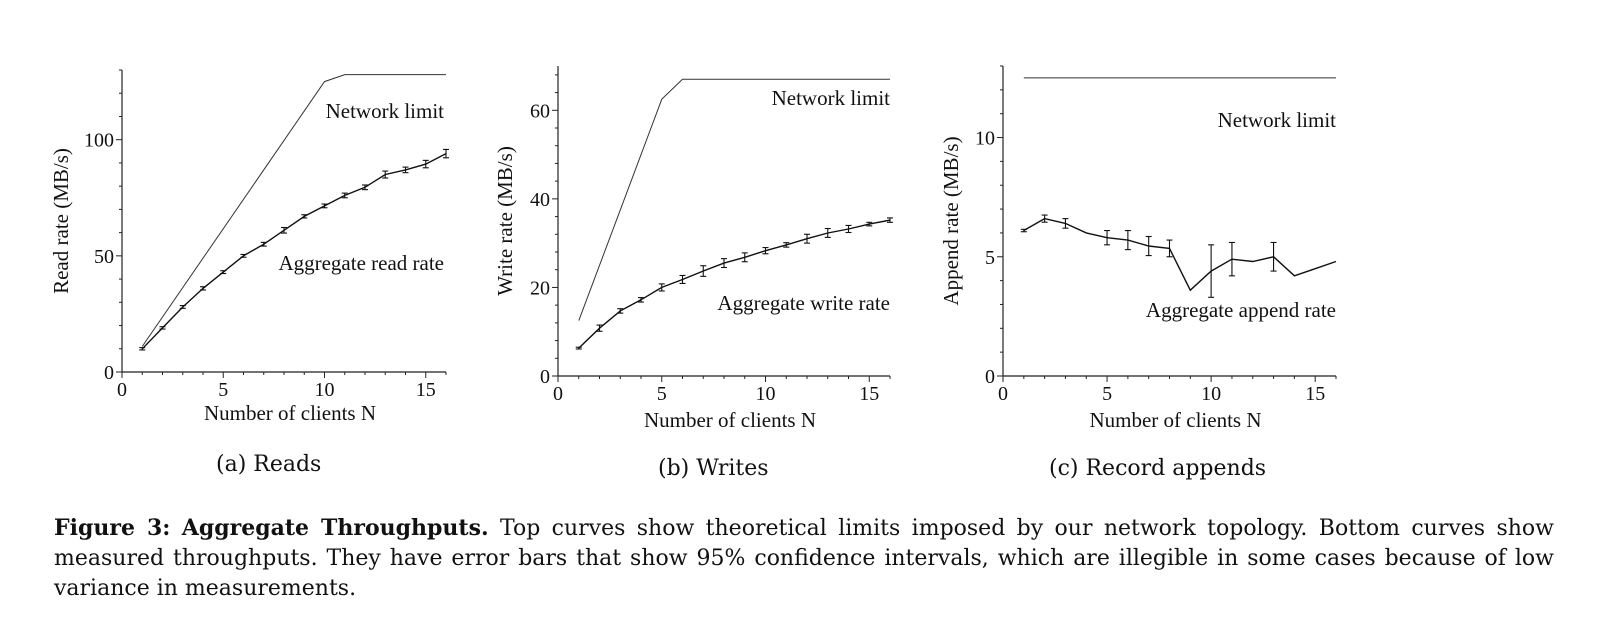 This screenshot has width=1601, height=618. I want to click on subcaption-writes: (b) Writes, so click(713, 468).